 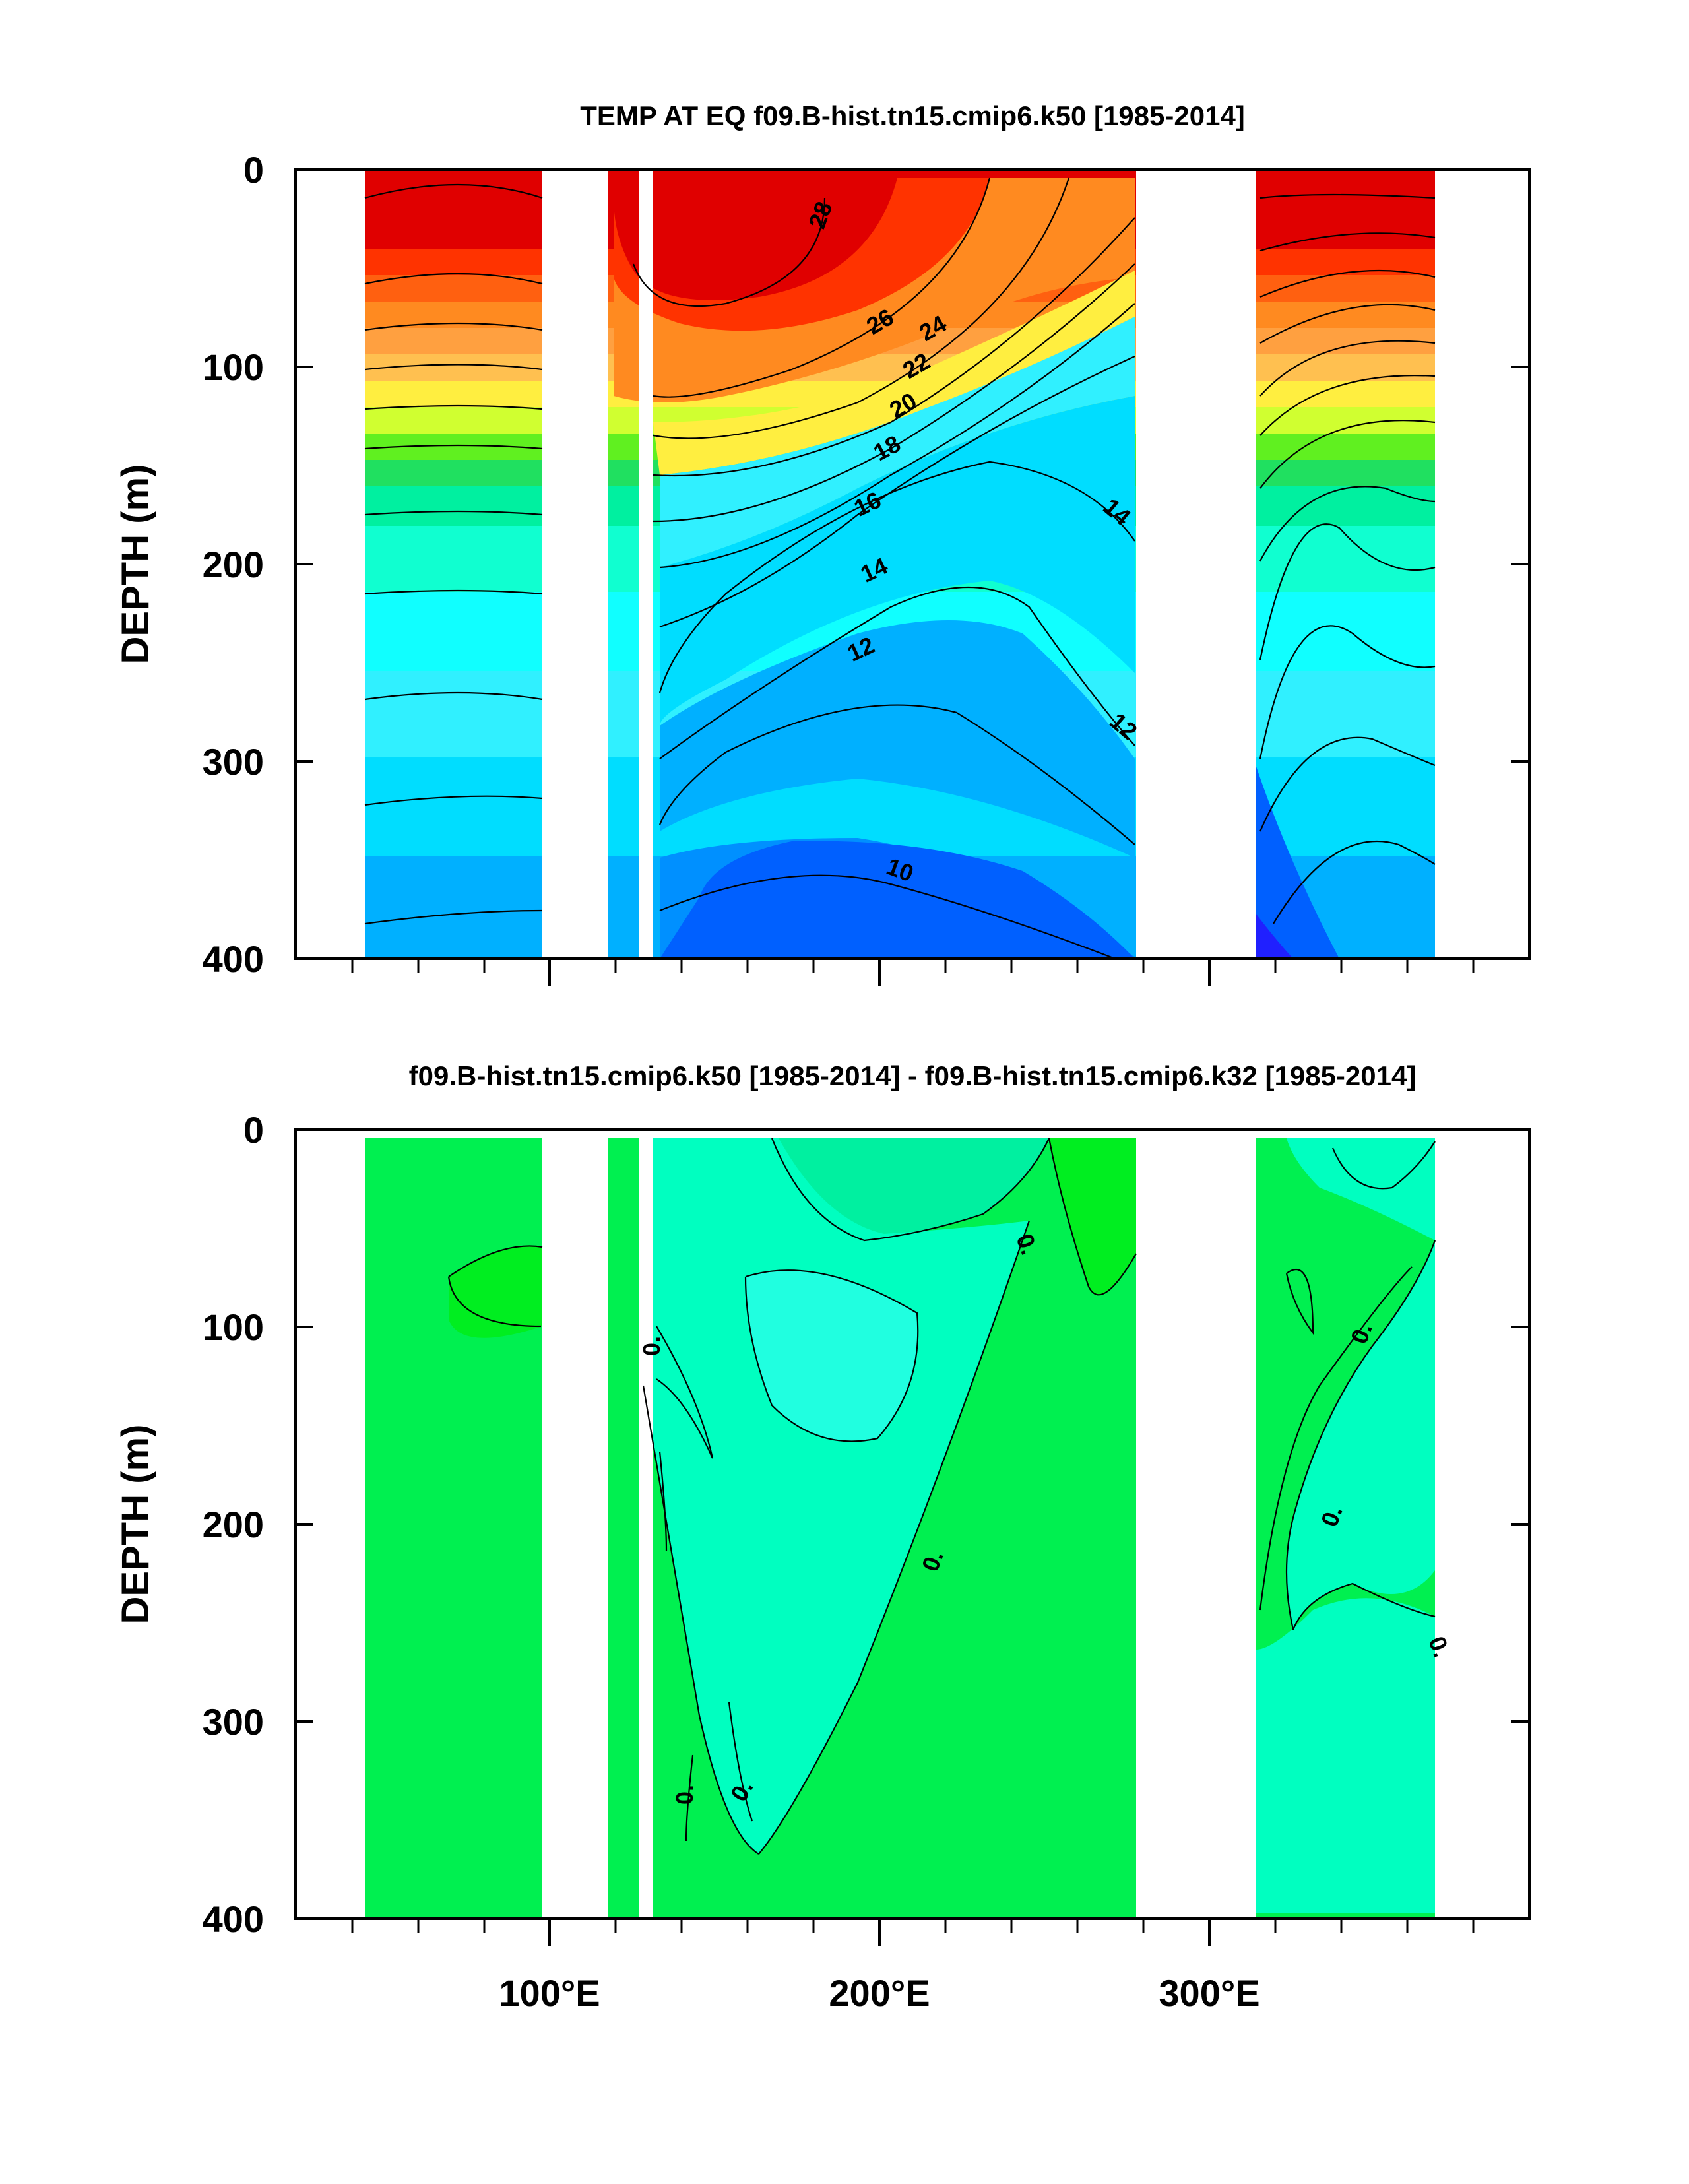 I want to click on x-tick-label-100E: 100°E, so click(x=549, y=1993).